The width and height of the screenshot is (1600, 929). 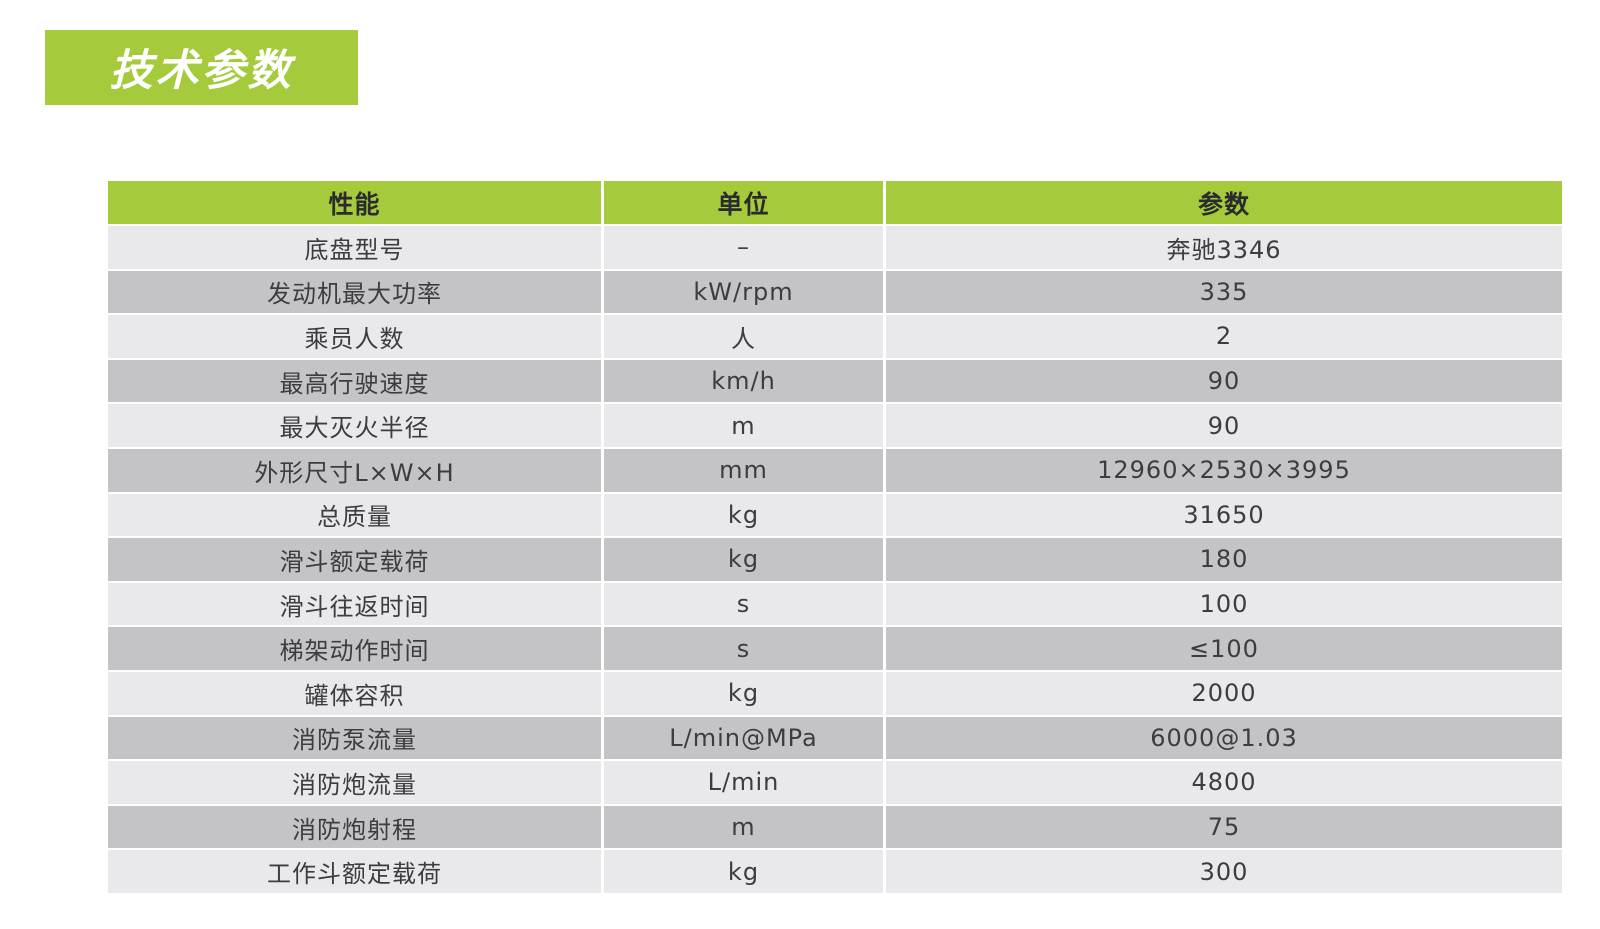 I want to click on table-row: 滑斗额定载荷 kg 180, so click(x=835, y=559).